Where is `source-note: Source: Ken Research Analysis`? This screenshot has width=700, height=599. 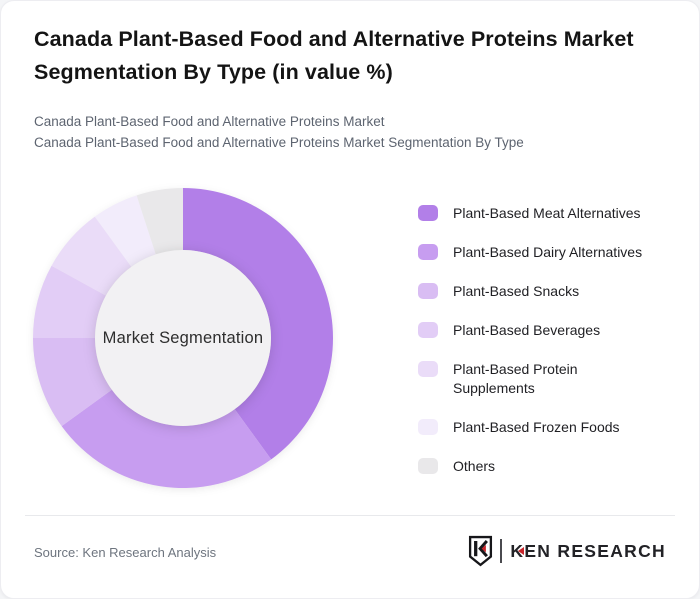 source-note: Source: Ken Research Analysis is located at coordinates (125, 552).